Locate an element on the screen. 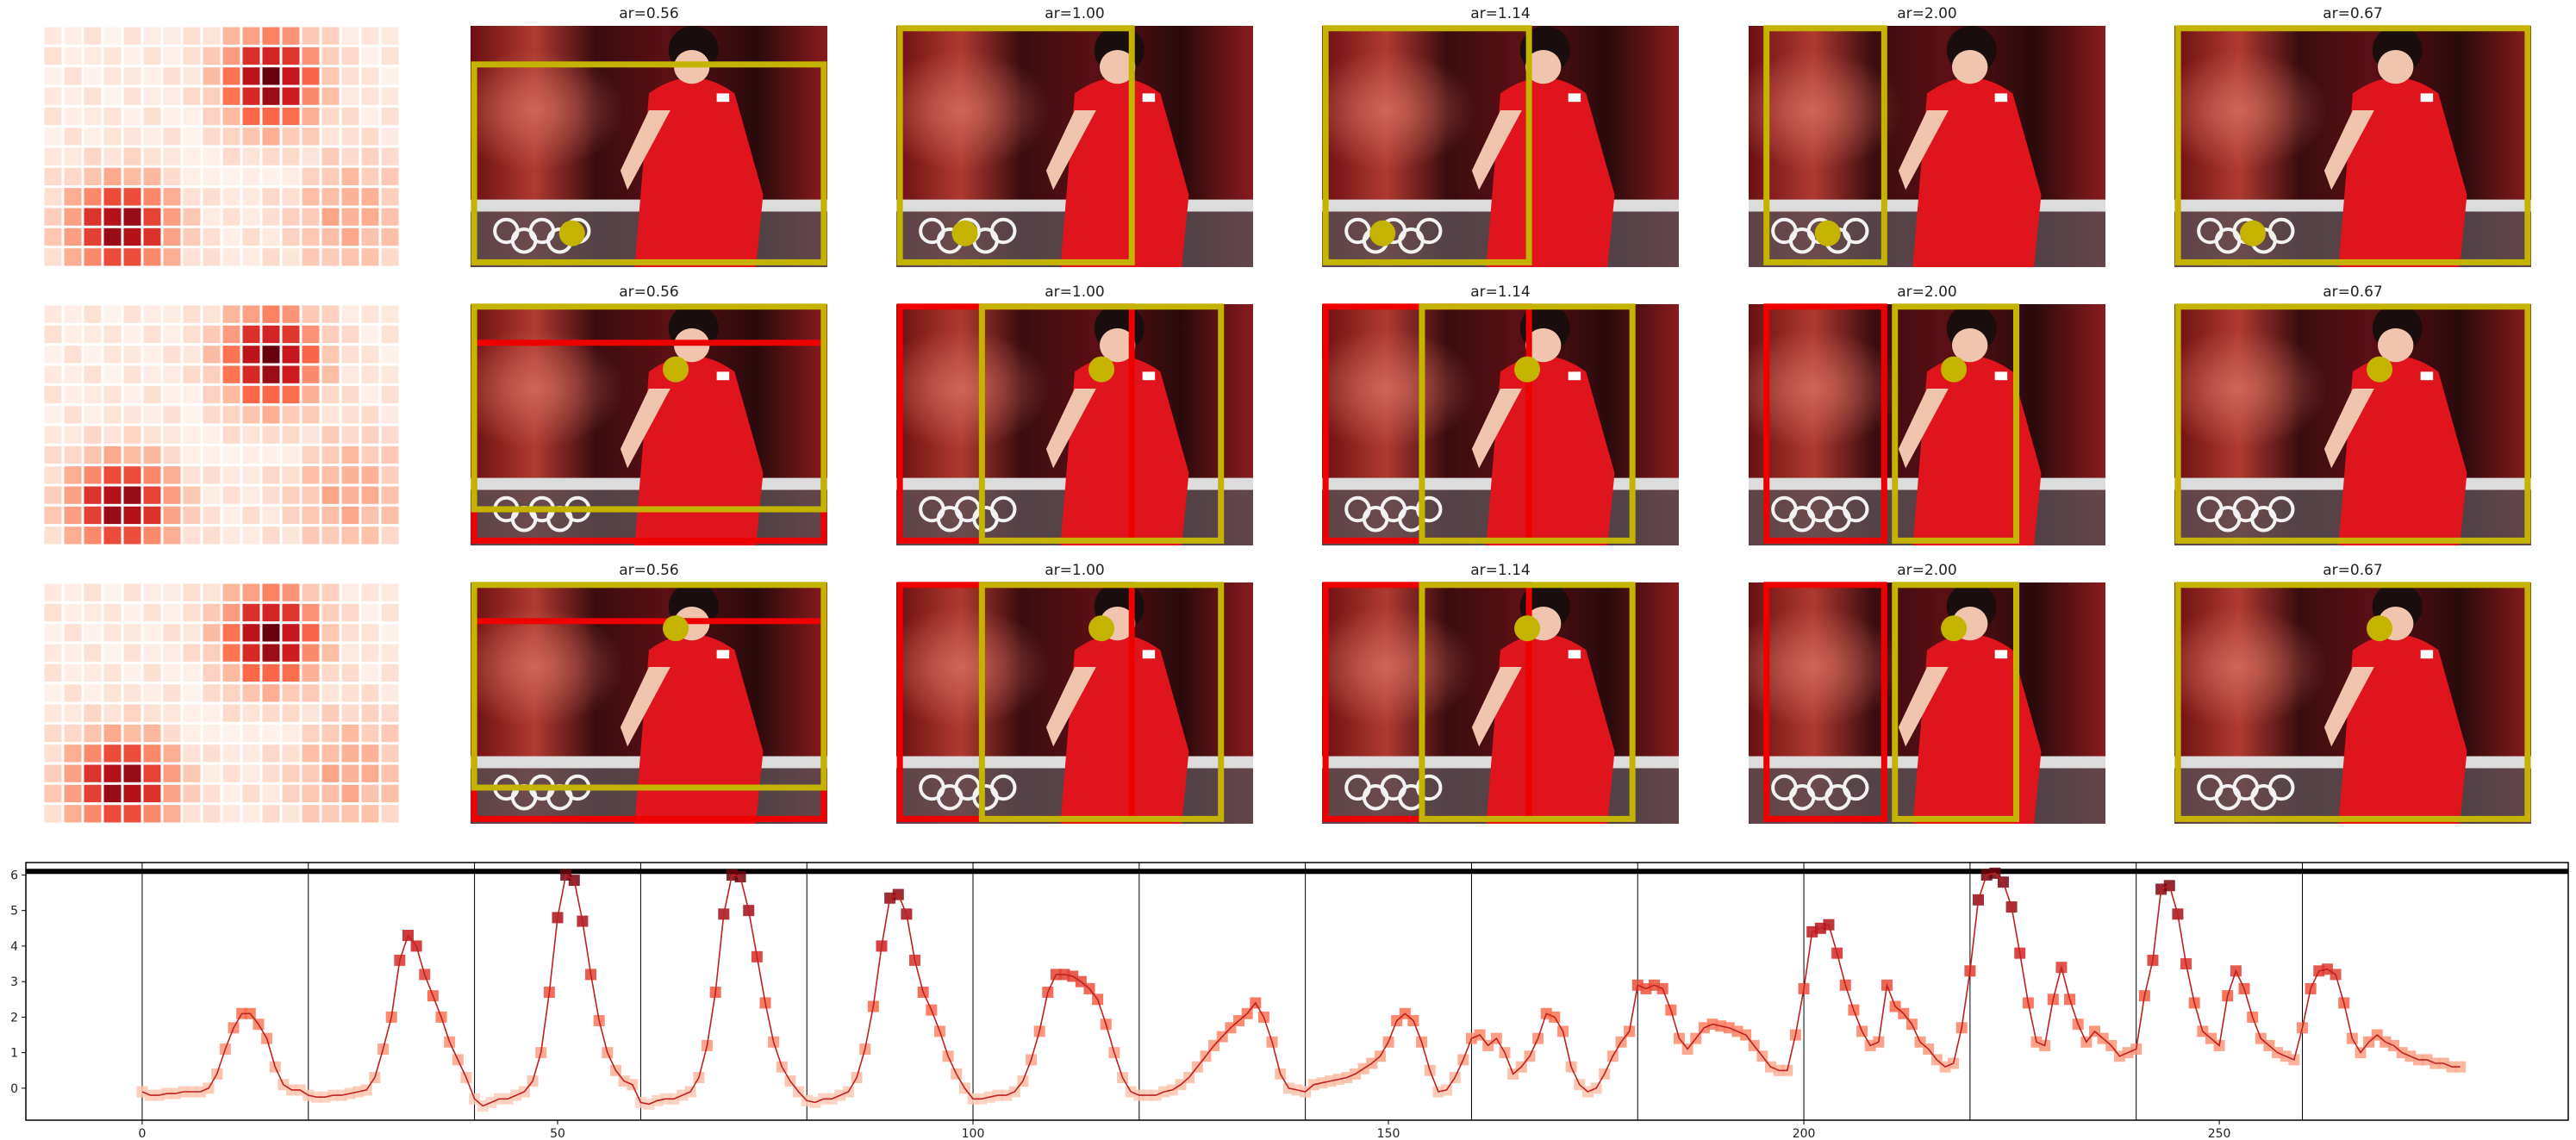 Image resolution: width=2576 pixels, height=1140 pixels. panel-title: ar=0.67 is located at coordinates (2353, 570).